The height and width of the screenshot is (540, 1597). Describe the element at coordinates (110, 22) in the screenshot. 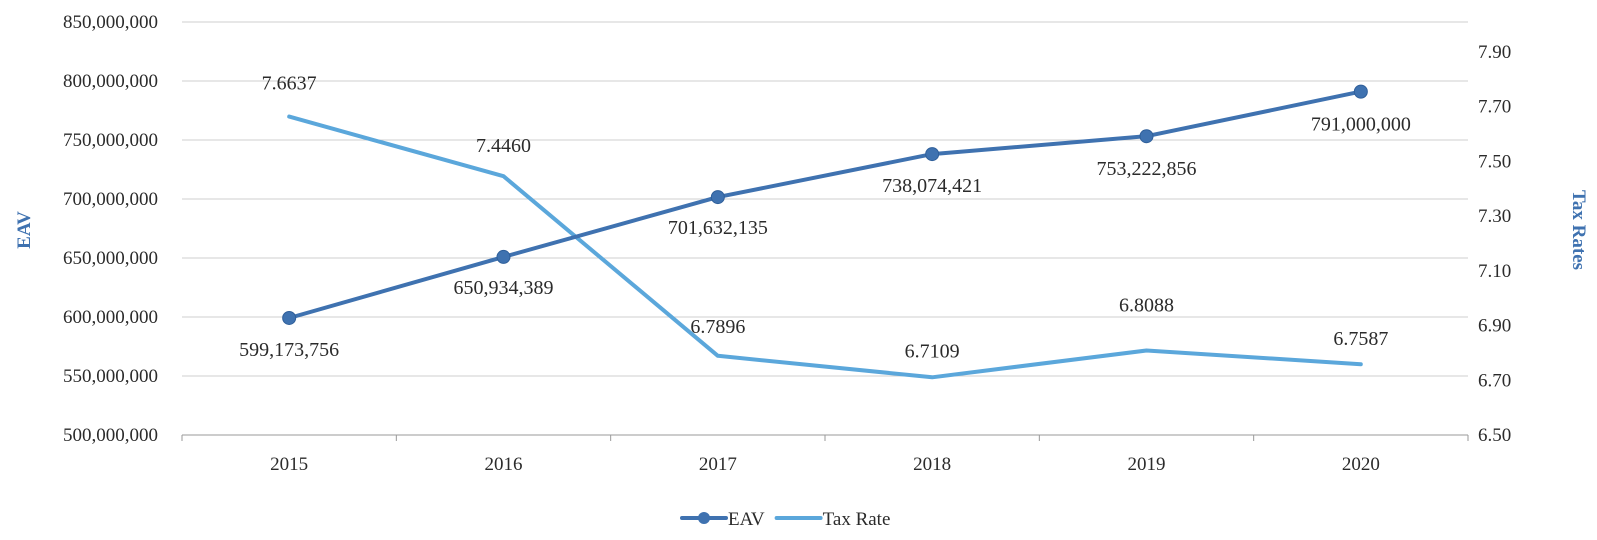

I see `left-tick-label: 850,000,000` at that location.